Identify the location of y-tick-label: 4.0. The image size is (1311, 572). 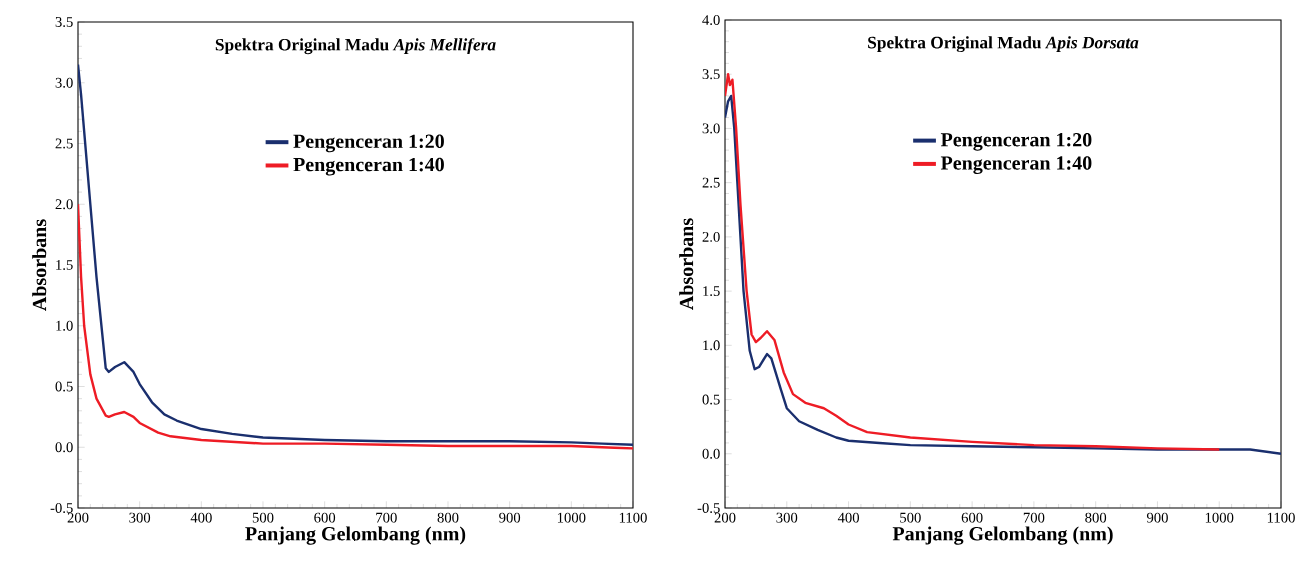
(711, 20).